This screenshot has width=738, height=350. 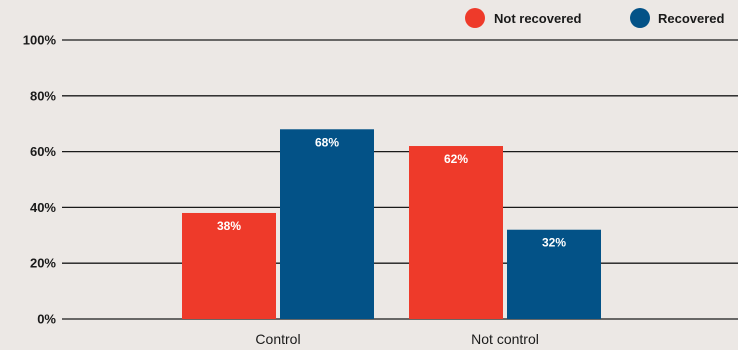 What do you see at coordinates (40, 180) in the screenshot?
I see `y-axis-tick-labels: 0% 20% 40% 60% 80% 100%` at bounding box center [40, 180].